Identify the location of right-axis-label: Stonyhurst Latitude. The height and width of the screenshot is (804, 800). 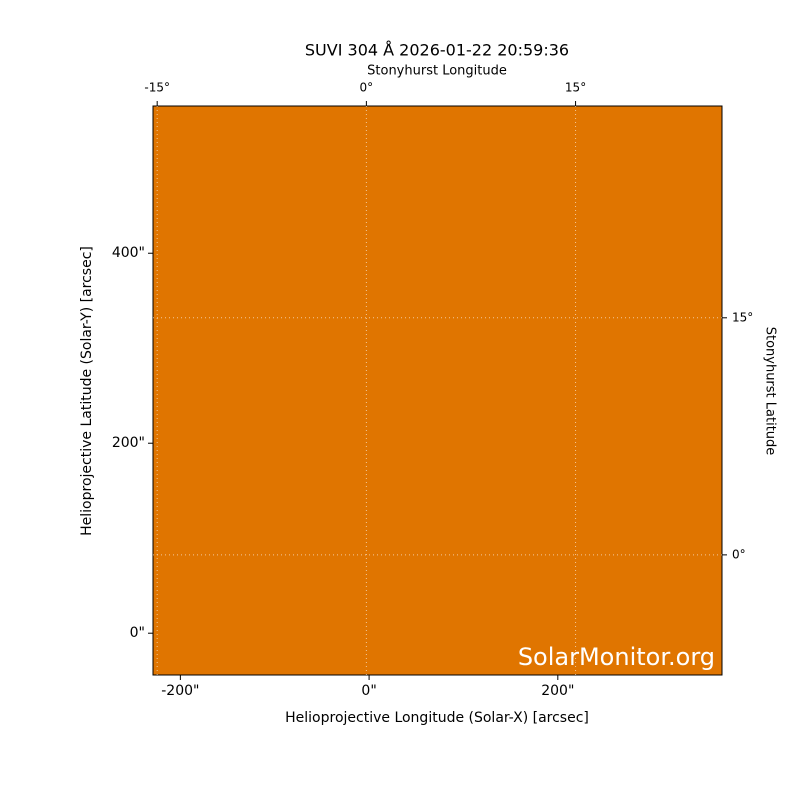
(770, 391).